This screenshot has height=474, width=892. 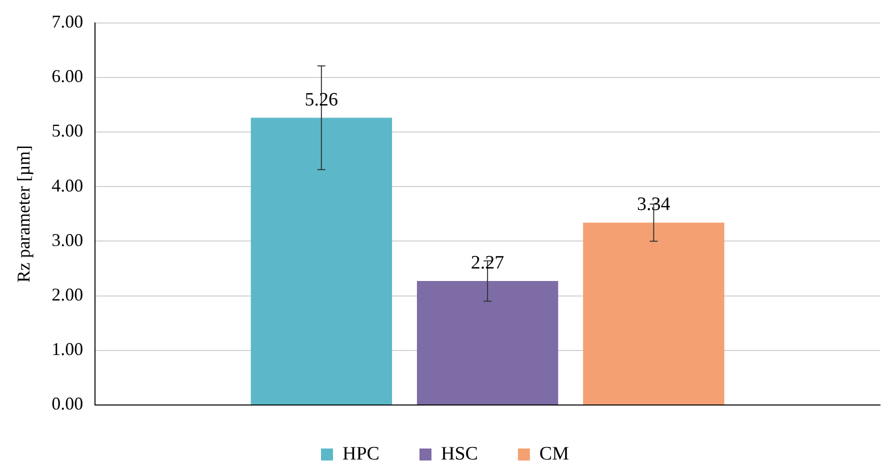 I want to click on y-tick-label: 7.00, so click(x=68, y=22).